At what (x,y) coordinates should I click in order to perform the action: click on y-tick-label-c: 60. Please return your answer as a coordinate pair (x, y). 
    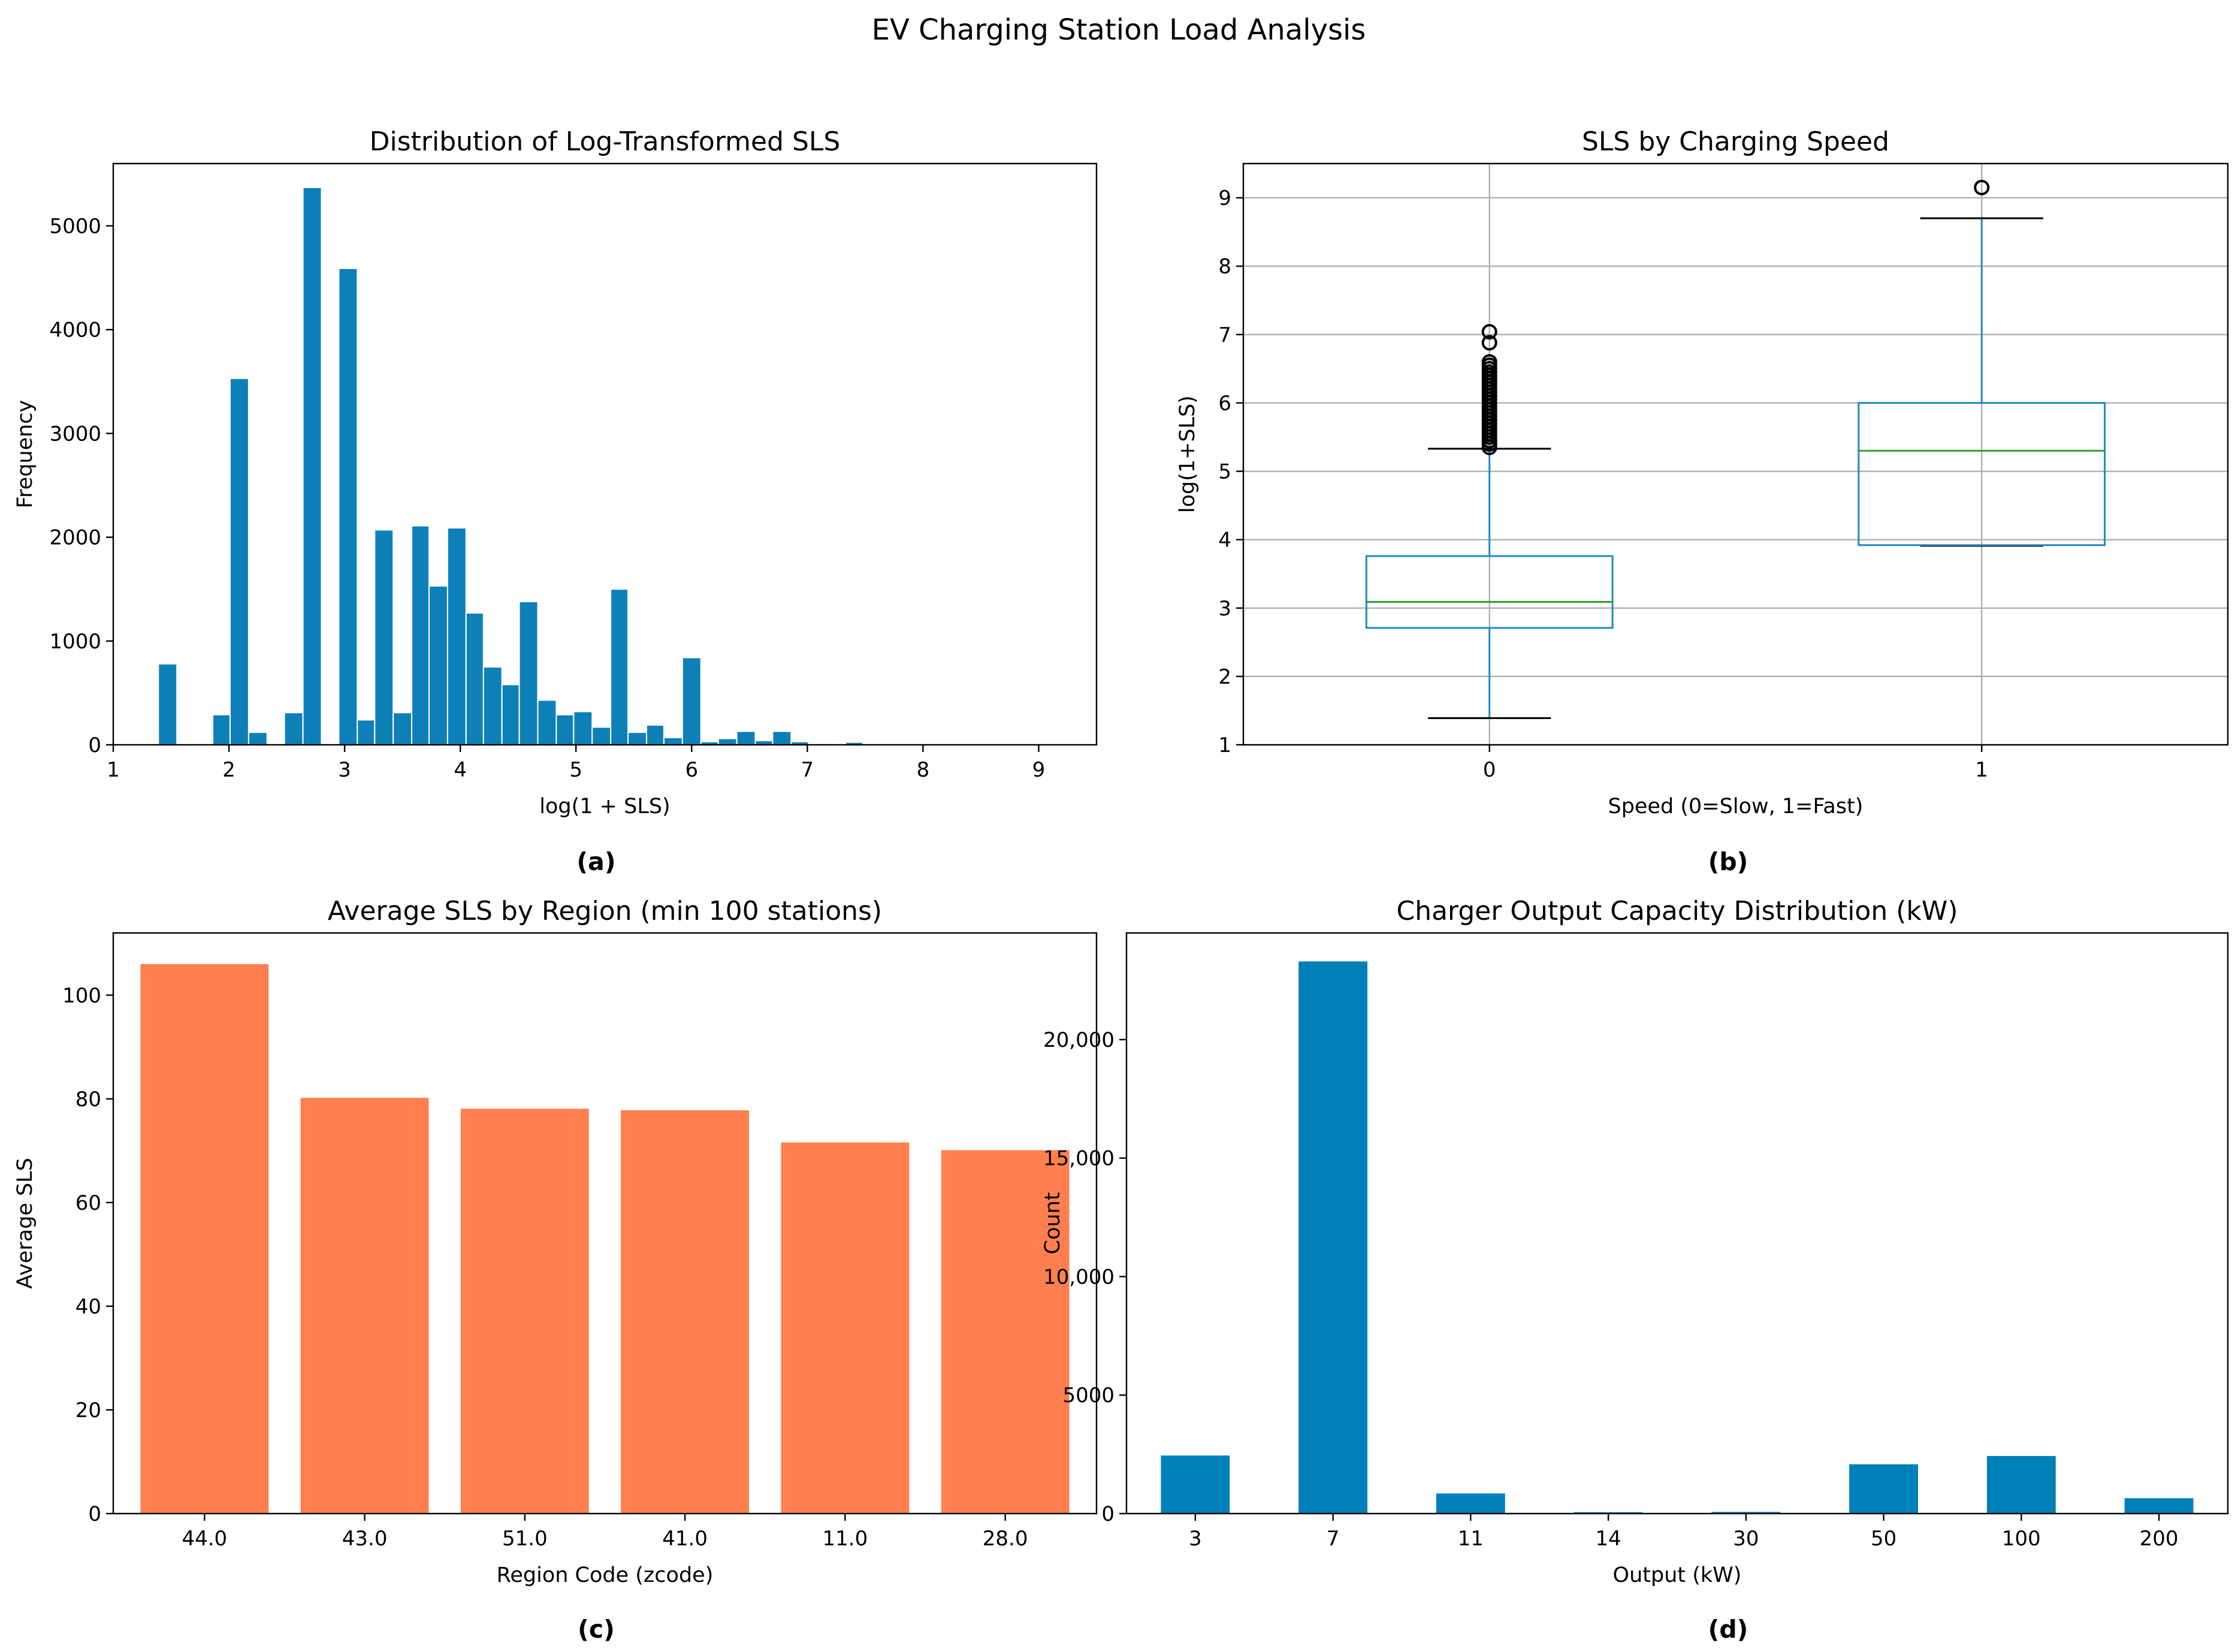
    Looking at the image, I should click on (88, 1203).